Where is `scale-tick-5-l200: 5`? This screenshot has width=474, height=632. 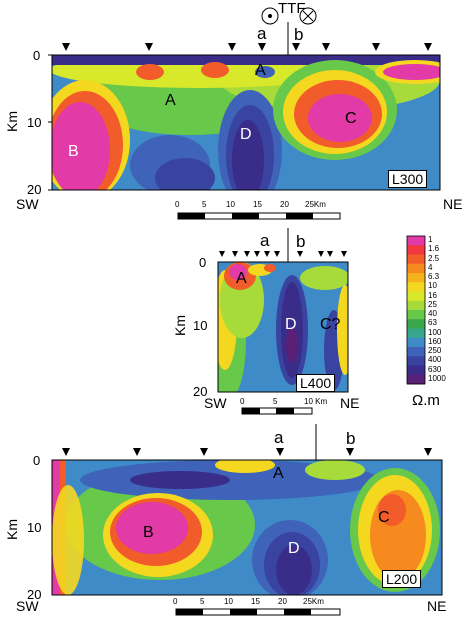 scale-tick-5-l200: 5 is located at coordinates (202, 601).